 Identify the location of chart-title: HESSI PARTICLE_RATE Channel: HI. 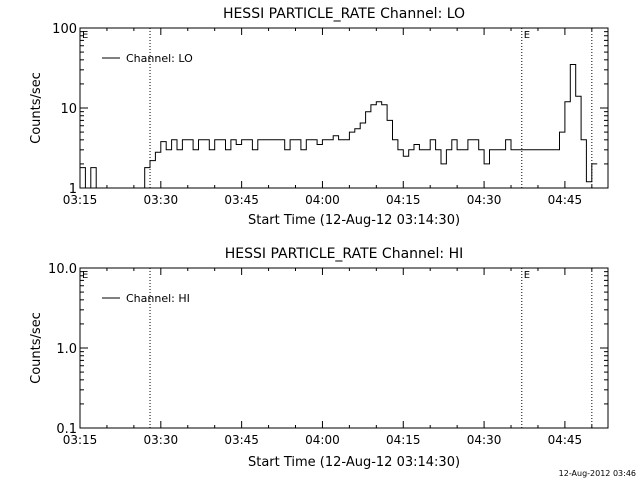
(344, 254).